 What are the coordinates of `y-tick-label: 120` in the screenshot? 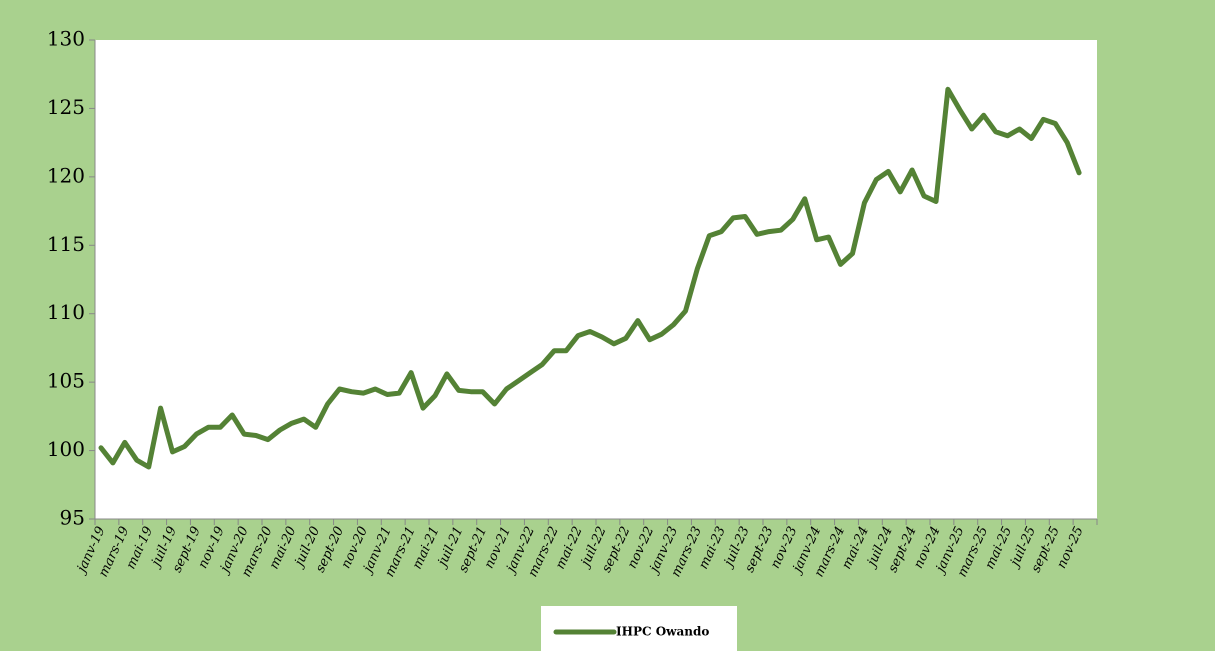 It's located at (66, 175).